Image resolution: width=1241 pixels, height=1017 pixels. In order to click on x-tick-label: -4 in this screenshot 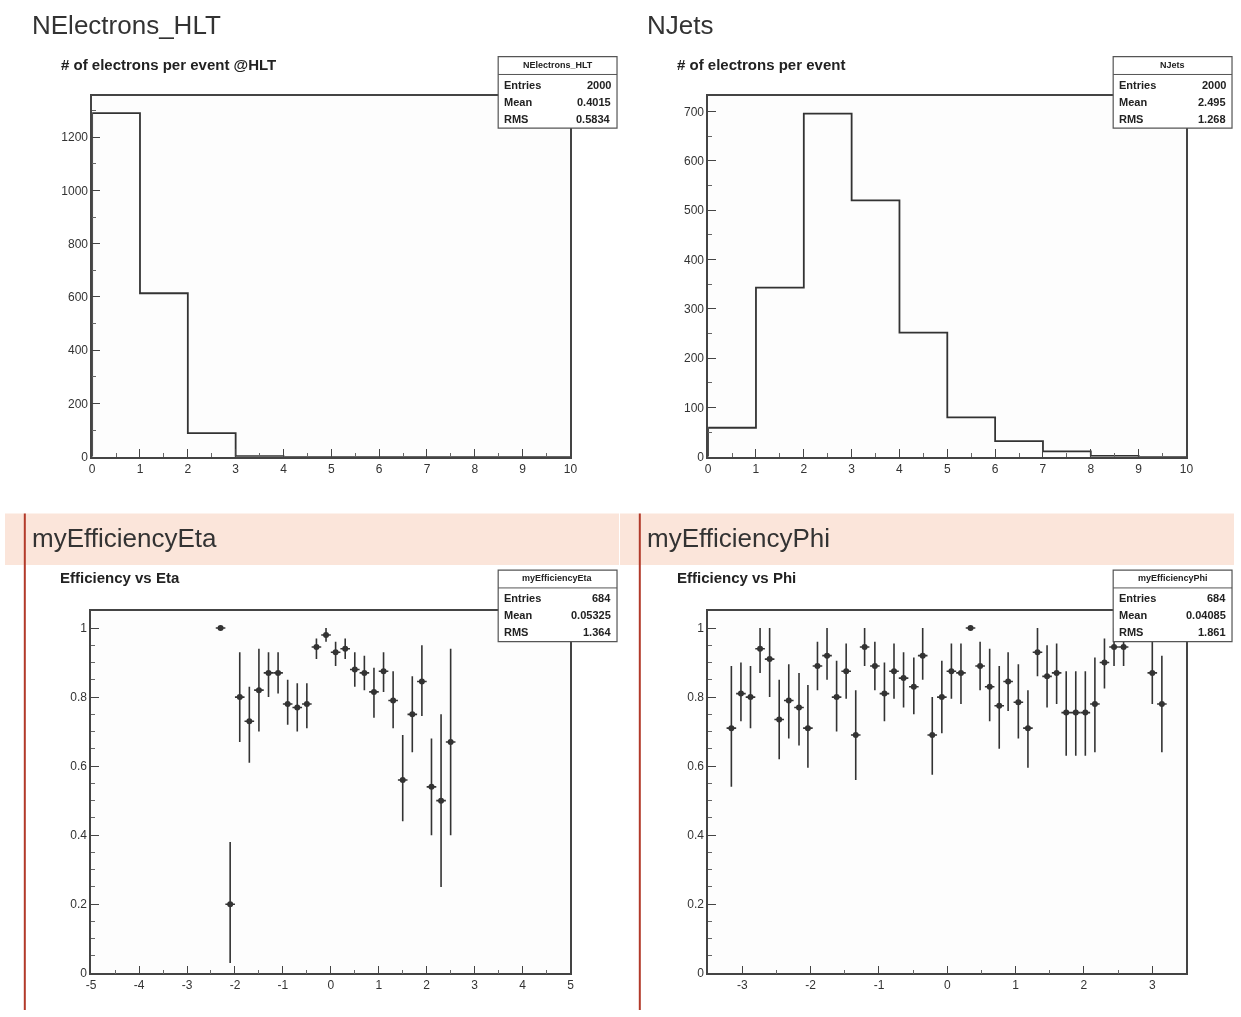, I will do `click(139, 985)`.